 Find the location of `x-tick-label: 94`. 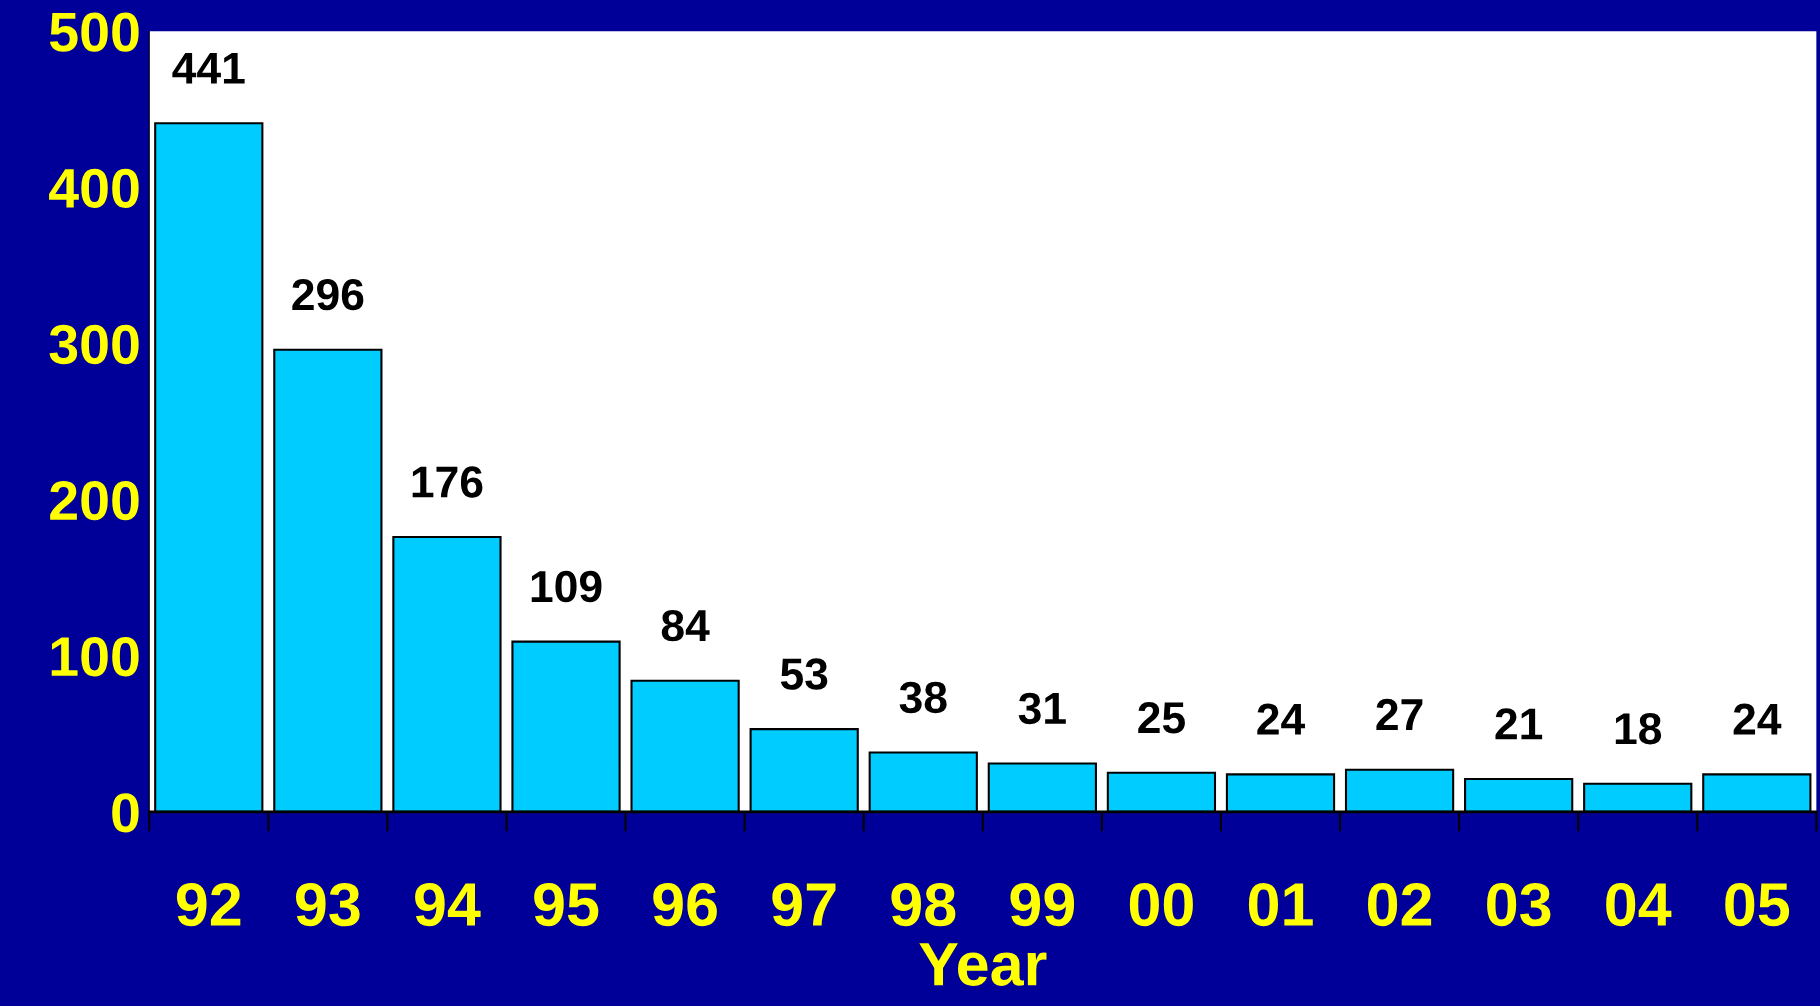

x-tick-label: 94 is located at coordinates (448, 904).